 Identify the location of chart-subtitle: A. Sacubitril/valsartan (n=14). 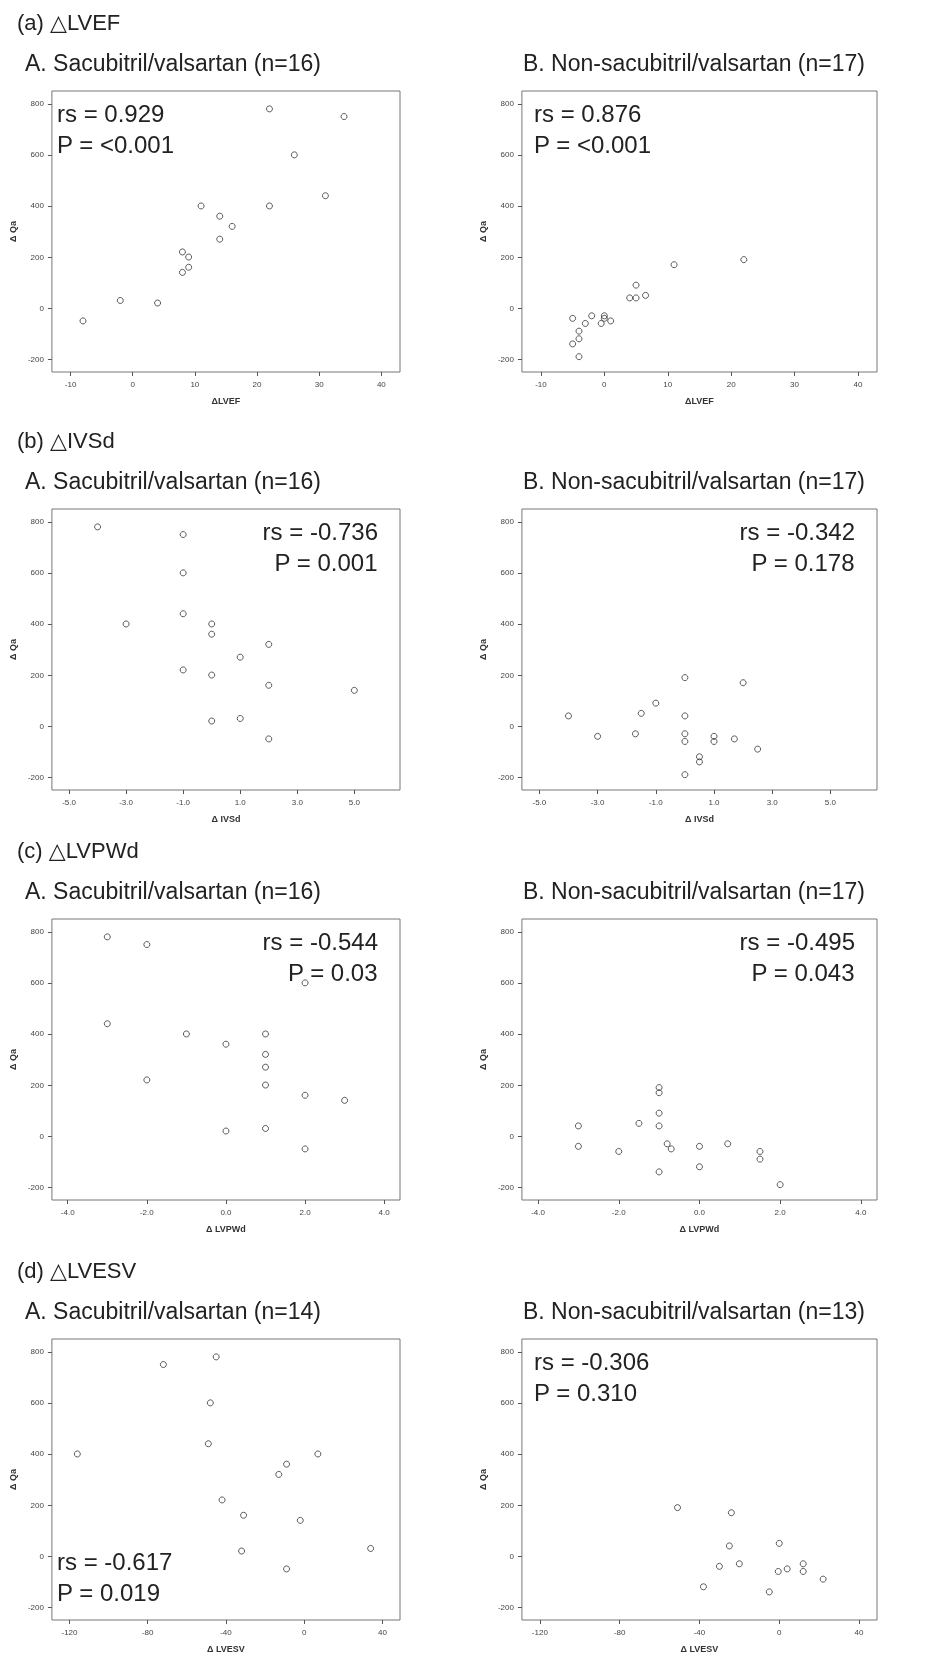
(173, 1310).